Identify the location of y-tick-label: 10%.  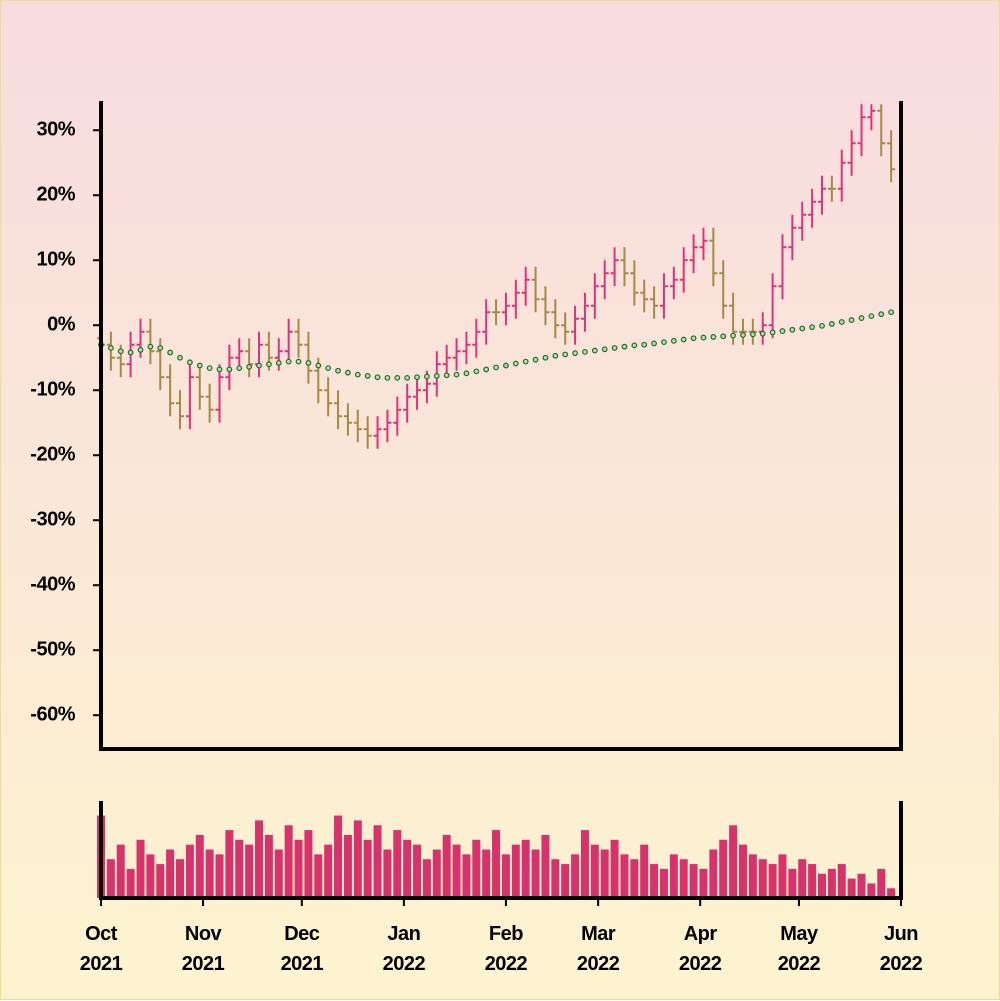
(55, 260).